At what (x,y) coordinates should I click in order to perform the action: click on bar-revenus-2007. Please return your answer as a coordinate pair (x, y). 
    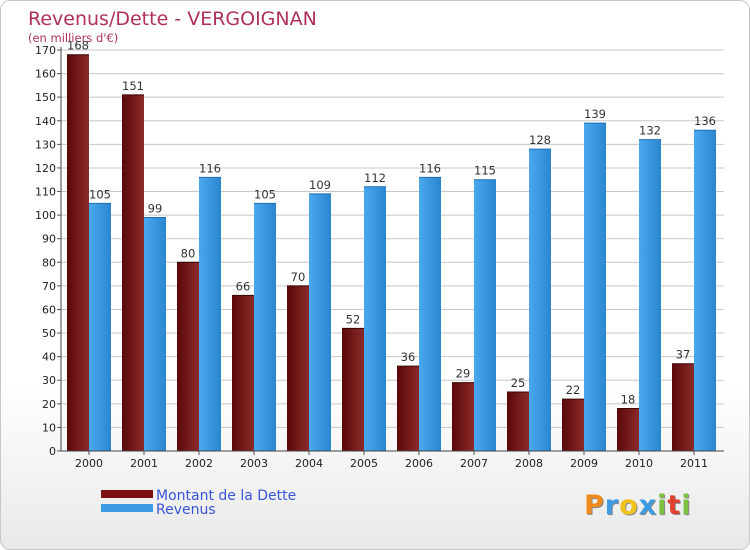
    Looking at the image, I should click on (485, 315).